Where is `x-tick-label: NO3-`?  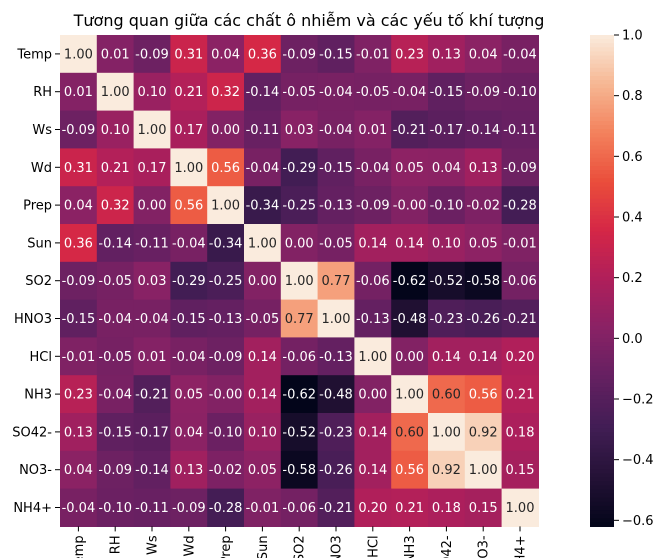
x-tick-label: NO3- is located at coordinates (484, 546).